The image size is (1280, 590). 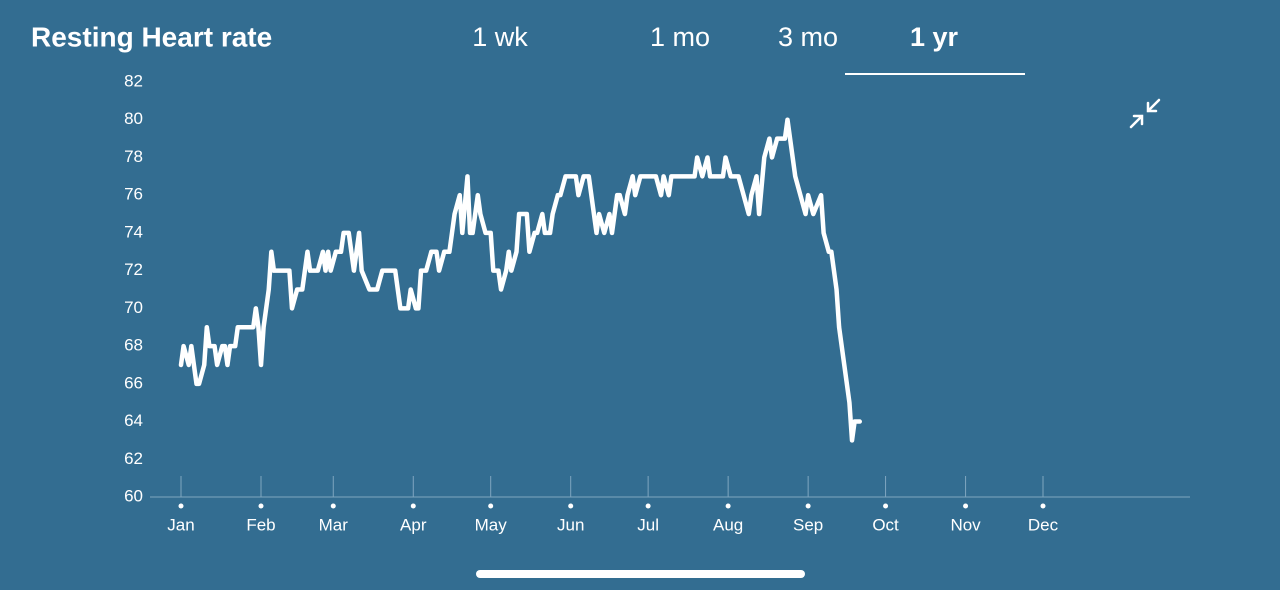 What do you see at coordinates (133, 118) in the screenshot?
I see `y-tick-label: 80` at bounding box center [133, 118].